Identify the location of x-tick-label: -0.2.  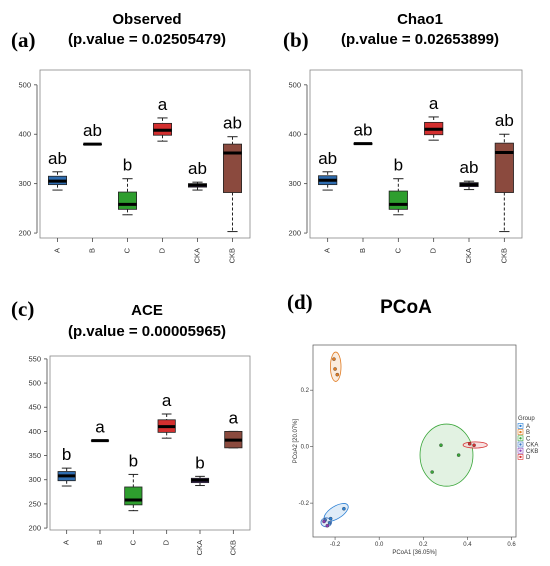
(335, 545).